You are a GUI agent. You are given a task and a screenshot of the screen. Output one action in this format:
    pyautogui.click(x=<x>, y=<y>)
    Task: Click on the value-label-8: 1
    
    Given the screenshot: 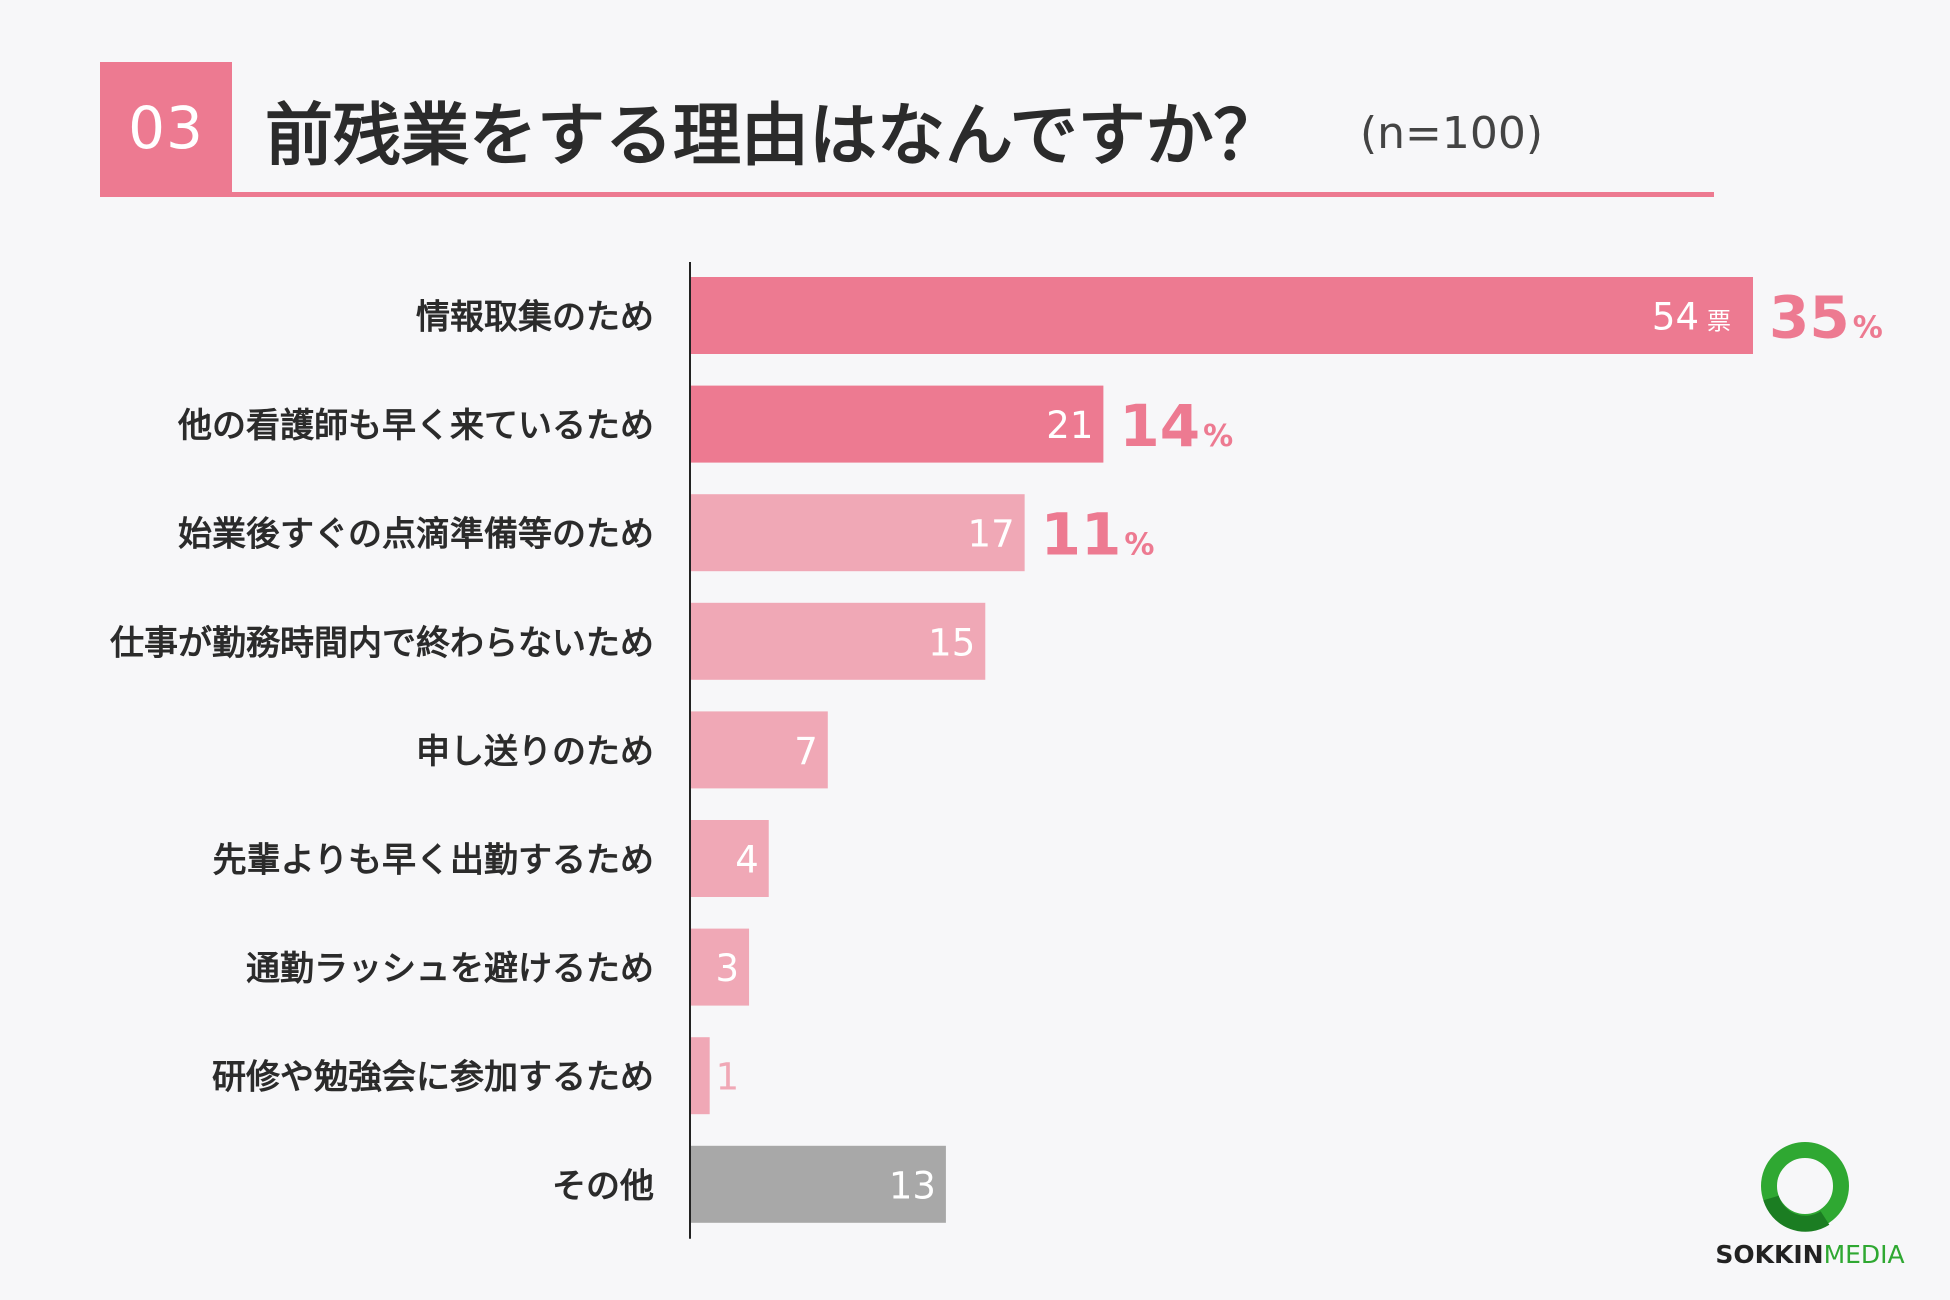 What is the action you would take?
    pyautogui.click(x=728, y=1077)
    